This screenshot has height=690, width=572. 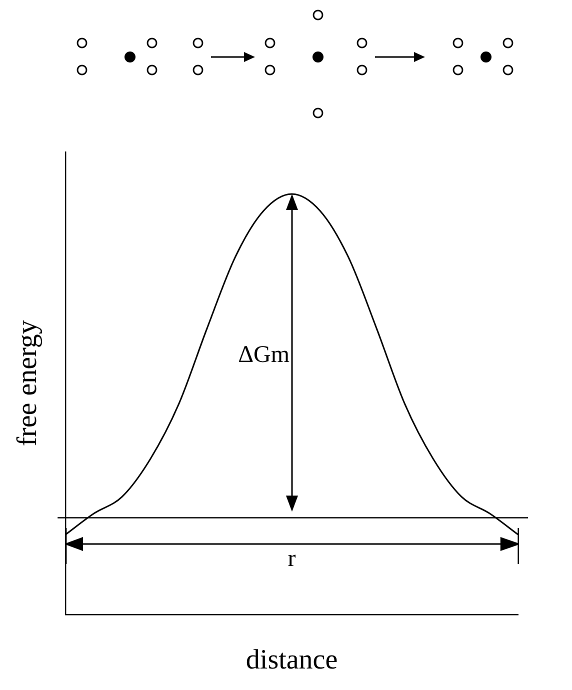 What do you see at coordinates (264, 355) in the screenshot?
I see `annotation: ΔGm` at bounding box center [264, 355].